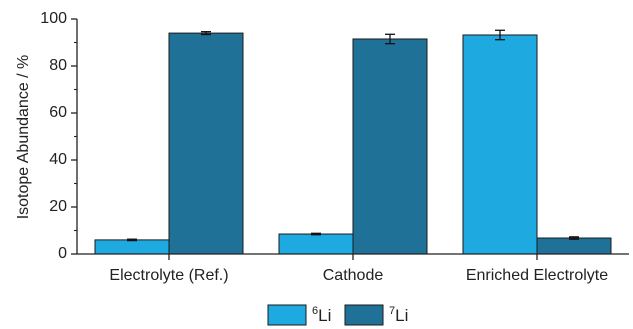 This screenshot has width=633, height=329. I want to click on y-tick-label: 0, so click(62, 253).